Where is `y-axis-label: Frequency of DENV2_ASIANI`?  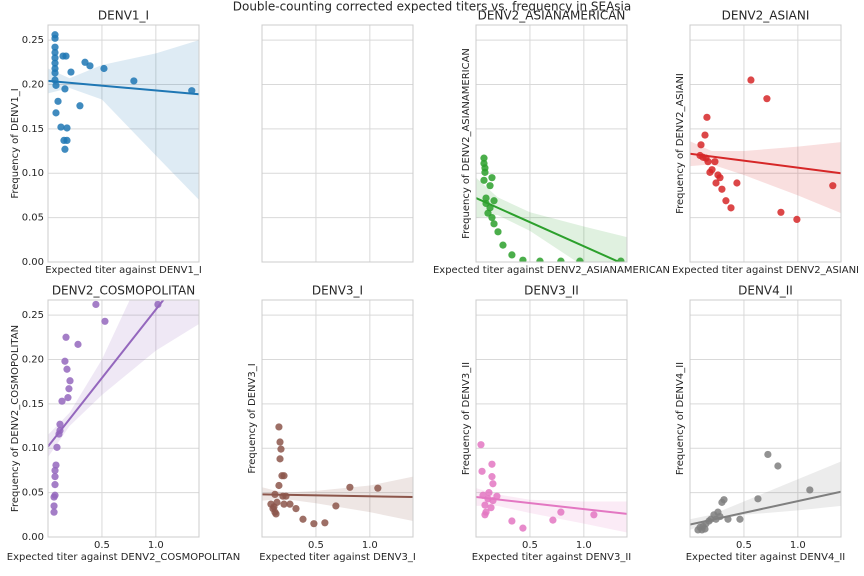 y-axis-label: Frequency of DENV2_ASIANI is located at coordinates (680, 143).